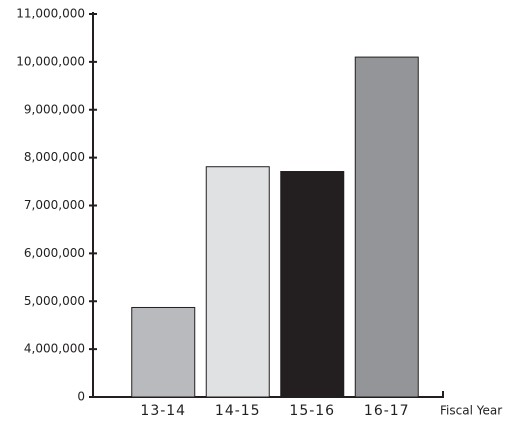 This screenshot has width=529, height=426. What do you see at coordinates (54, 205) in the screenshot?
I see `y-tick-label: 7,000,000` at bounding box center [54, 205].